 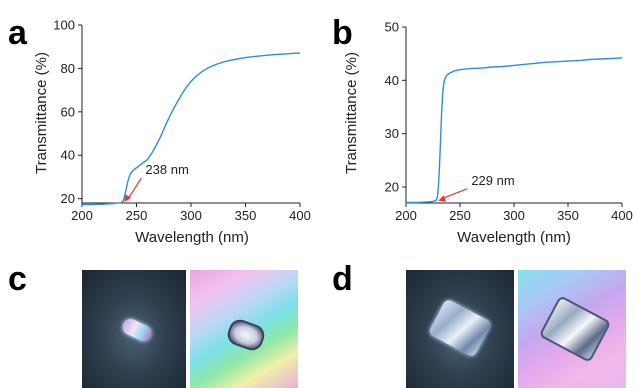 I want to click on chart-a-ytick-label-3: 80, so click(x=68, y=68).